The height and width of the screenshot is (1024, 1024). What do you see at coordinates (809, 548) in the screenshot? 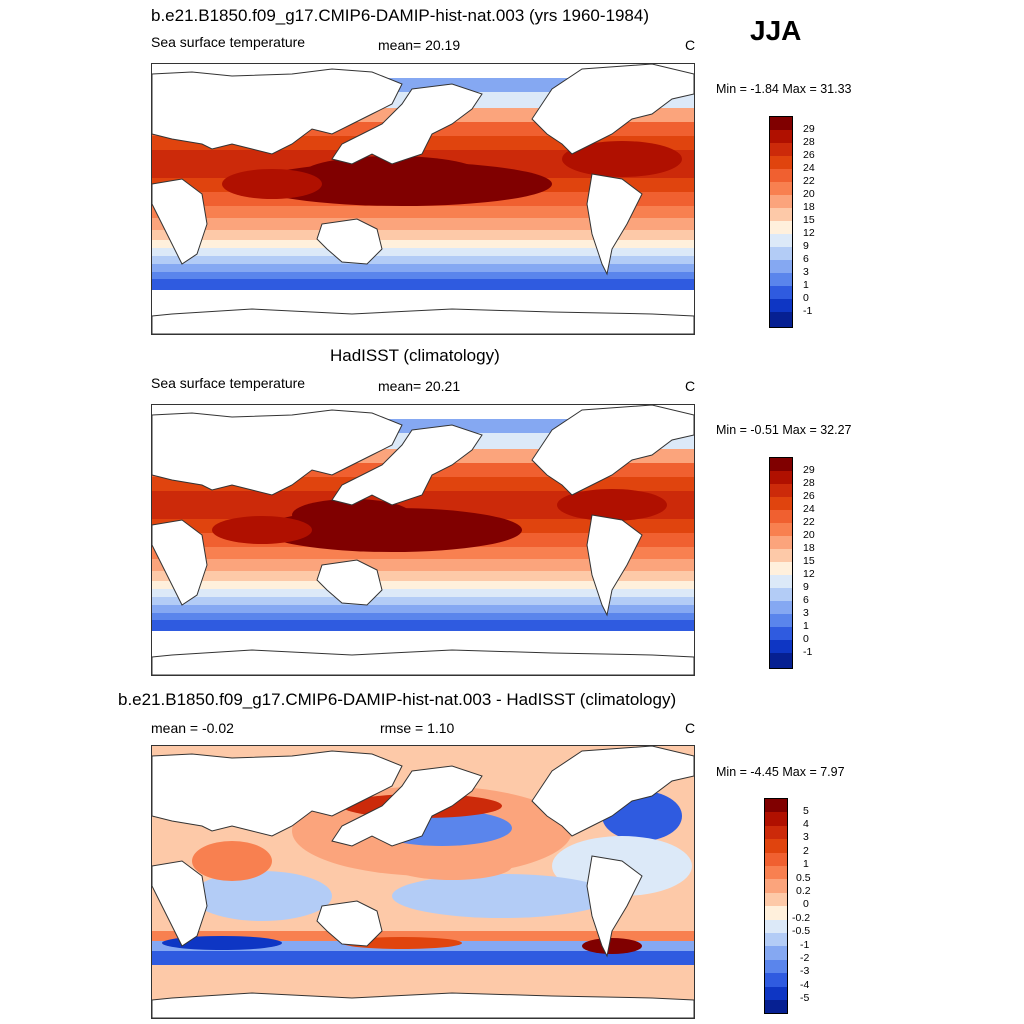
I see `panel-2-colorbar-label-7: 18` at bounding box center [809, 548].